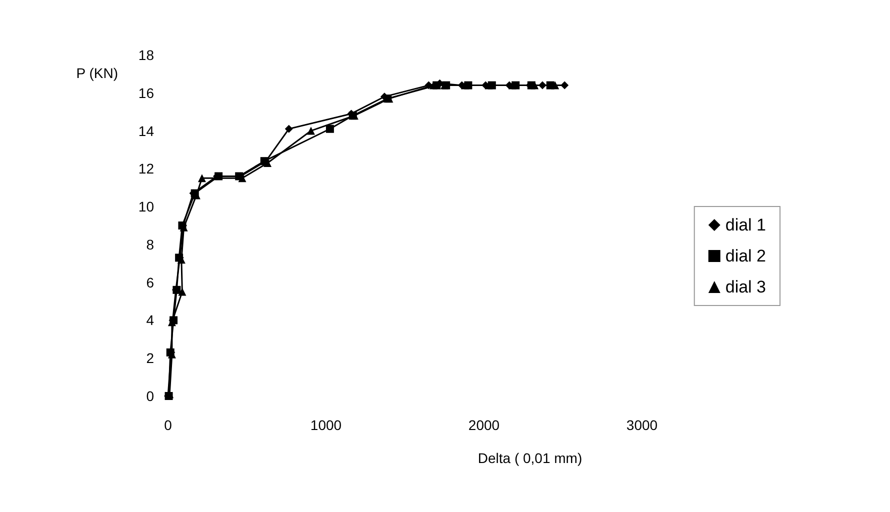 The height and width of the screenshot is (512, 890). What do you see at coordinates (146, 168) in the screenshot?
I see `y-tick-label: 12` at bounding box center [146, 168].